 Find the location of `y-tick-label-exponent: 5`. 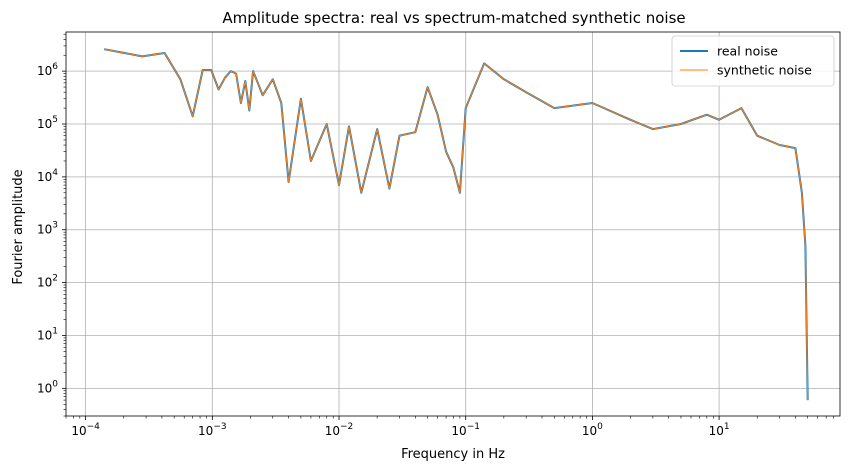

y-tick-label-exponent: 5 is located at coordinates (55, 120).